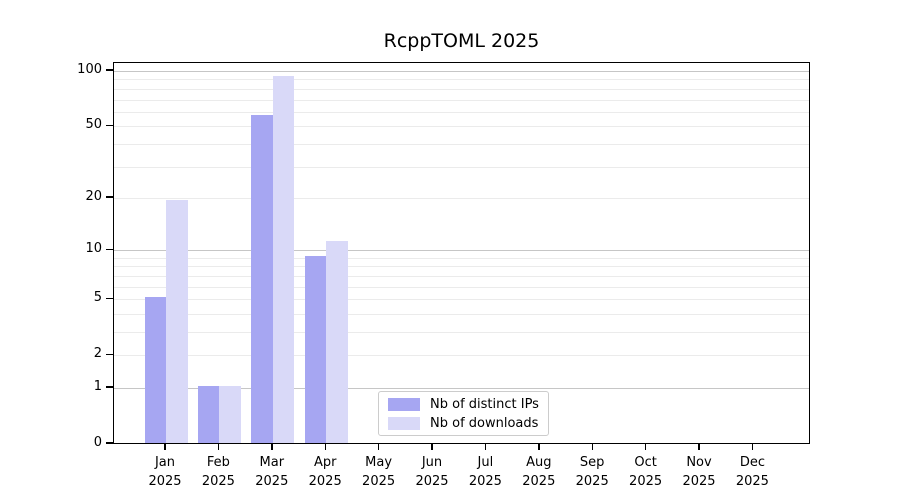 The image size is (900, 500). Describe the element at coordinates (93, 249) in the screenshot. I see `y-tick-label-10: 10` at that location.